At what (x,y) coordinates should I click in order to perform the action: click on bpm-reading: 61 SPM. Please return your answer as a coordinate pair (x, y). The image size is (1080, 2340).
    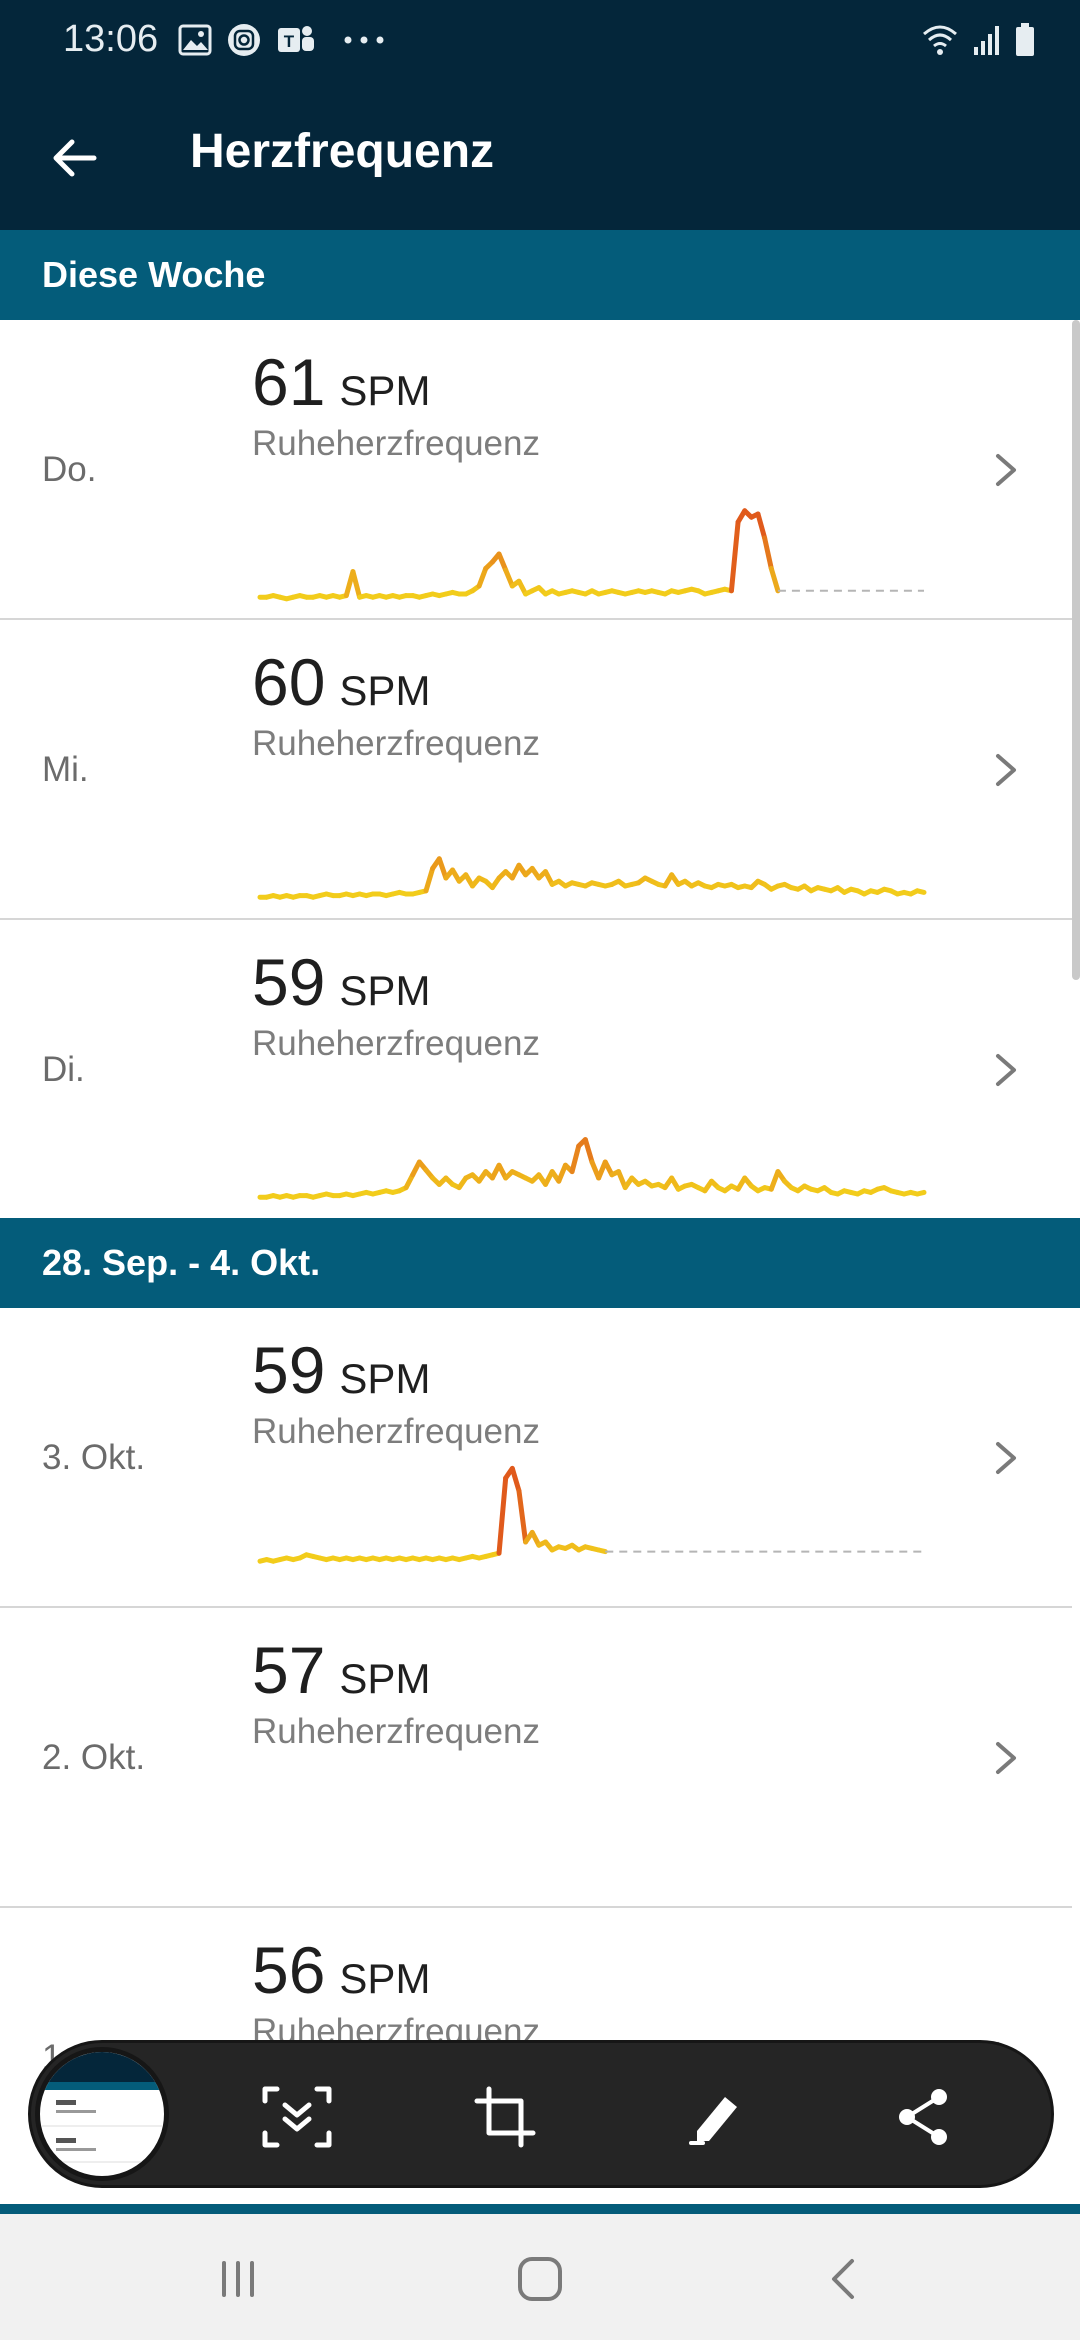
    Looking at the image, I should click on (341, 382).